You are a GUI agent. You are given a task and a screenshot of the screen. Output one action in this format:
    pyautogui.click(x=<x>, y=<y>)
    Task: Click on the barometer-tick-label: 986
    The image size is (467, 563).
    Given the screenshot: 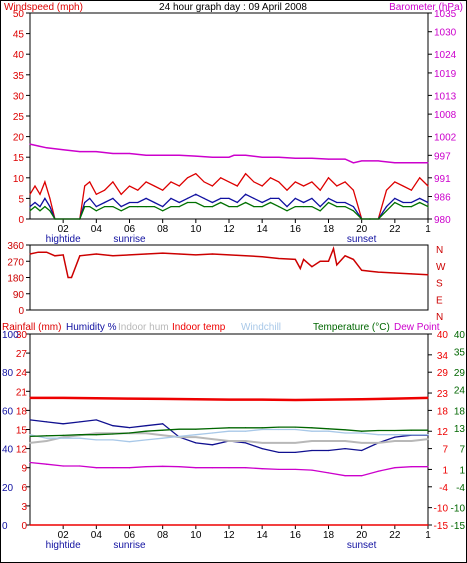 What is the action you would take?
    pyautogui.click(x=442, y=198)
    